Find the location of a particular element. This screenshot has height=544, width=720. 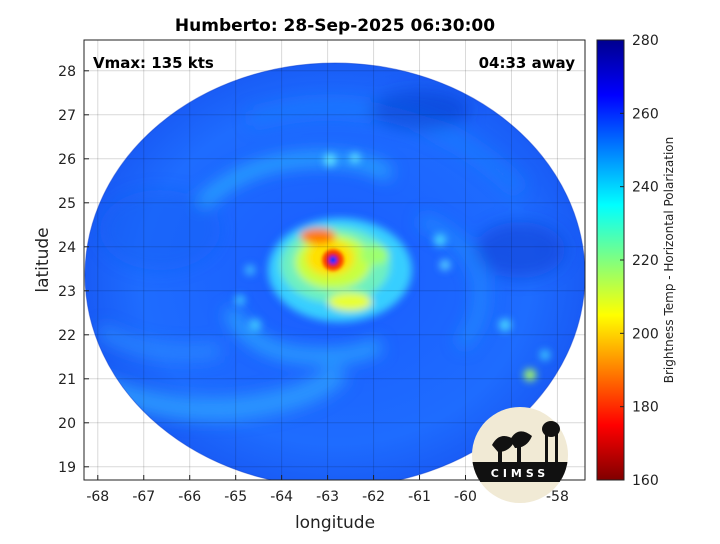

y-tick-label: 23 is located at coordinates (67, 292).